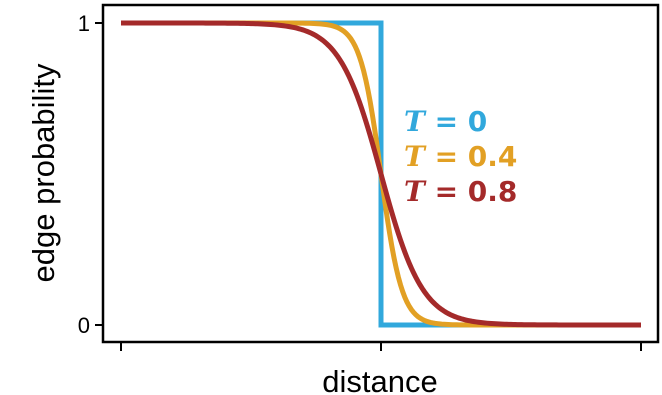  Describe the element at coordinates (381, 347) in the screenshot. I see `x-axis-ticks` at that location.